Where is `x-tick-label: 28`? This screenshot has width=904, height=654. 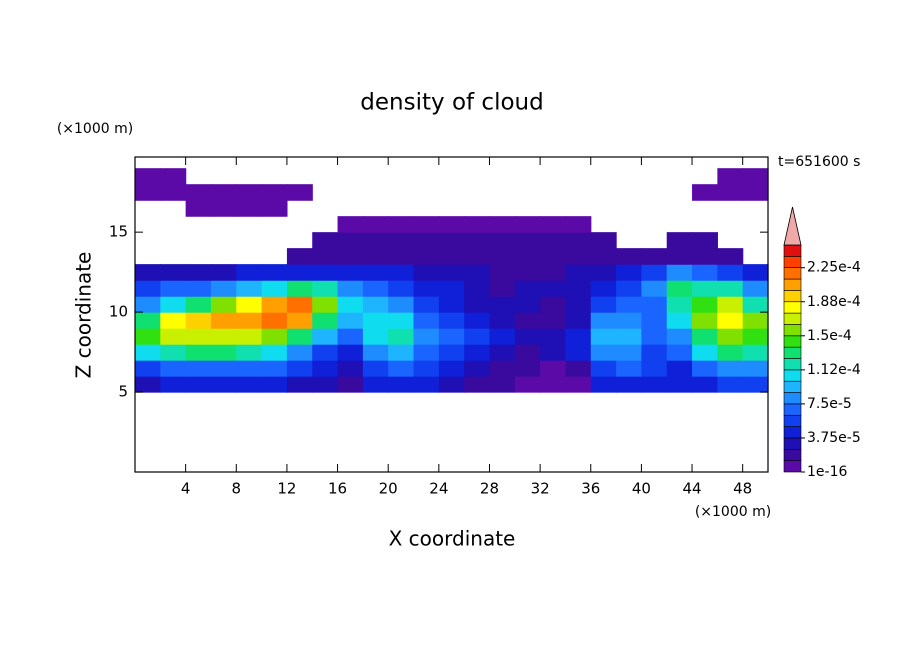 x-tick-label: 28 is located at coordinates (489, 489).